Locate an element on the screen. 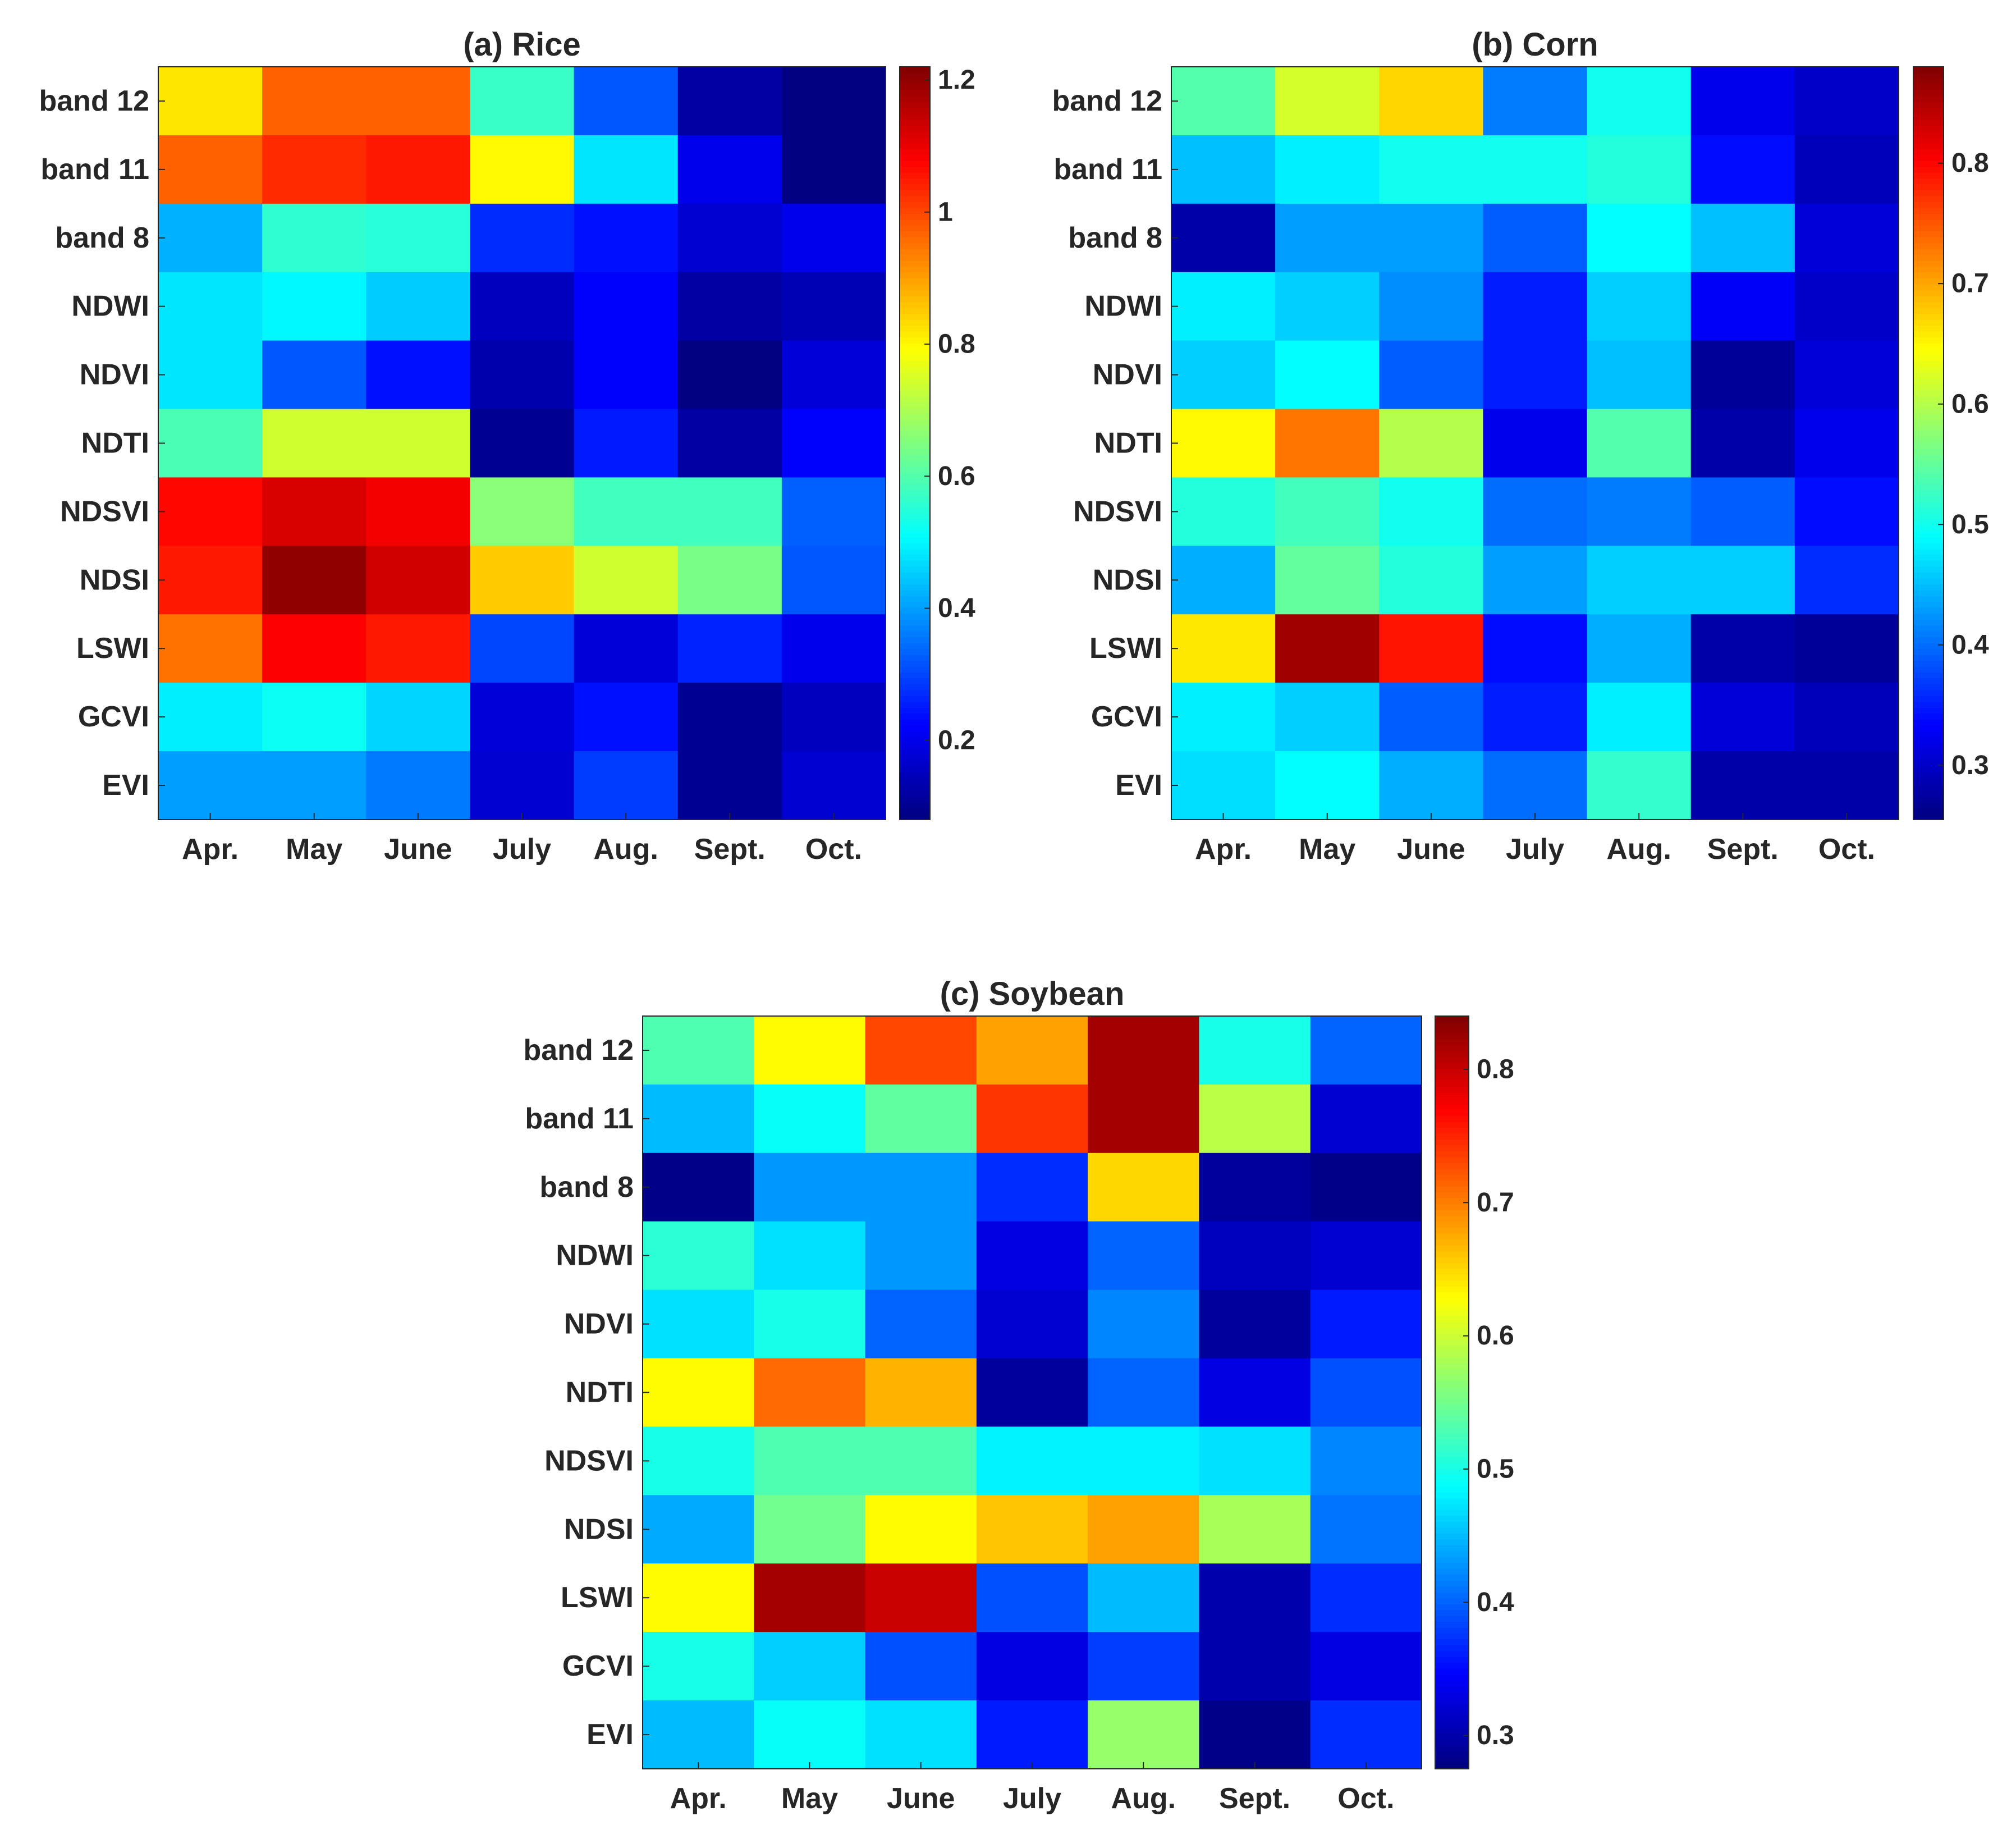 This screenshot has width=2016, height=1839. heatmap-cell-gcvi-apr is located at coordinates (699, 1666).